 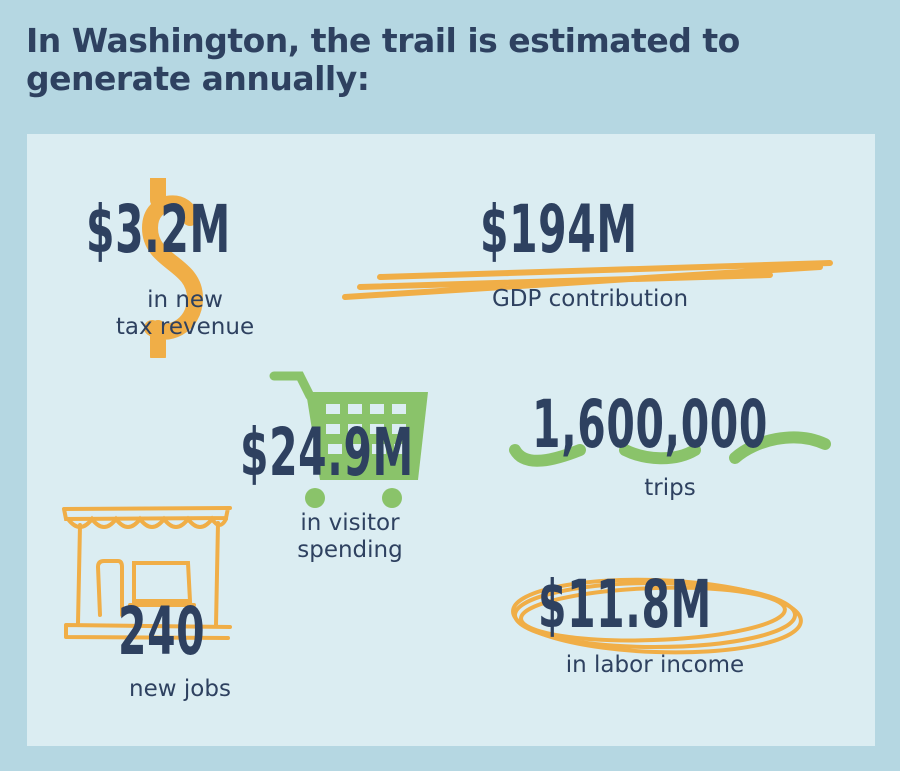 What do you see at coordinates (655, 665) in the screenshot?
I see `stat-labor-income-label: in labor income` at bounding box center [655, 665].